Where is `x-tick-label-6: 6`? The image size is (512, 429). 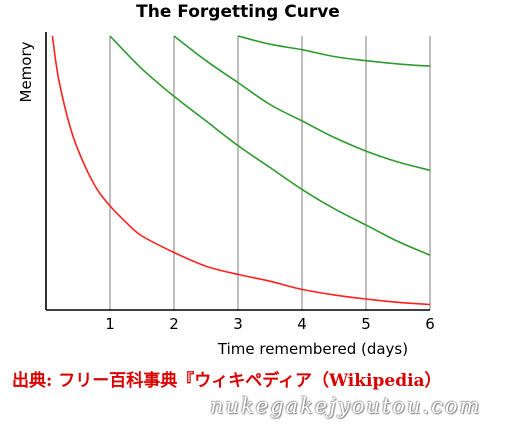 x-tick-label-6: 6 is located at coordinates (430, 324).